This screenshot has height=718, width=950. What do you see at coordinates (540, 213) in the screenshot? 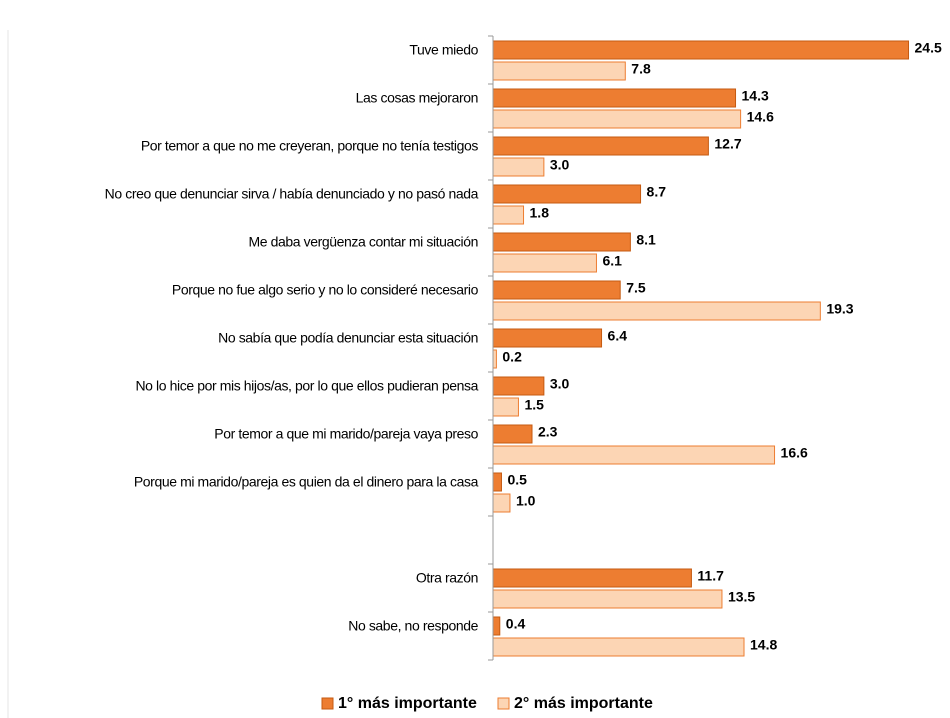
I see `value-label: 1.8` at bounding box center [540, 213].